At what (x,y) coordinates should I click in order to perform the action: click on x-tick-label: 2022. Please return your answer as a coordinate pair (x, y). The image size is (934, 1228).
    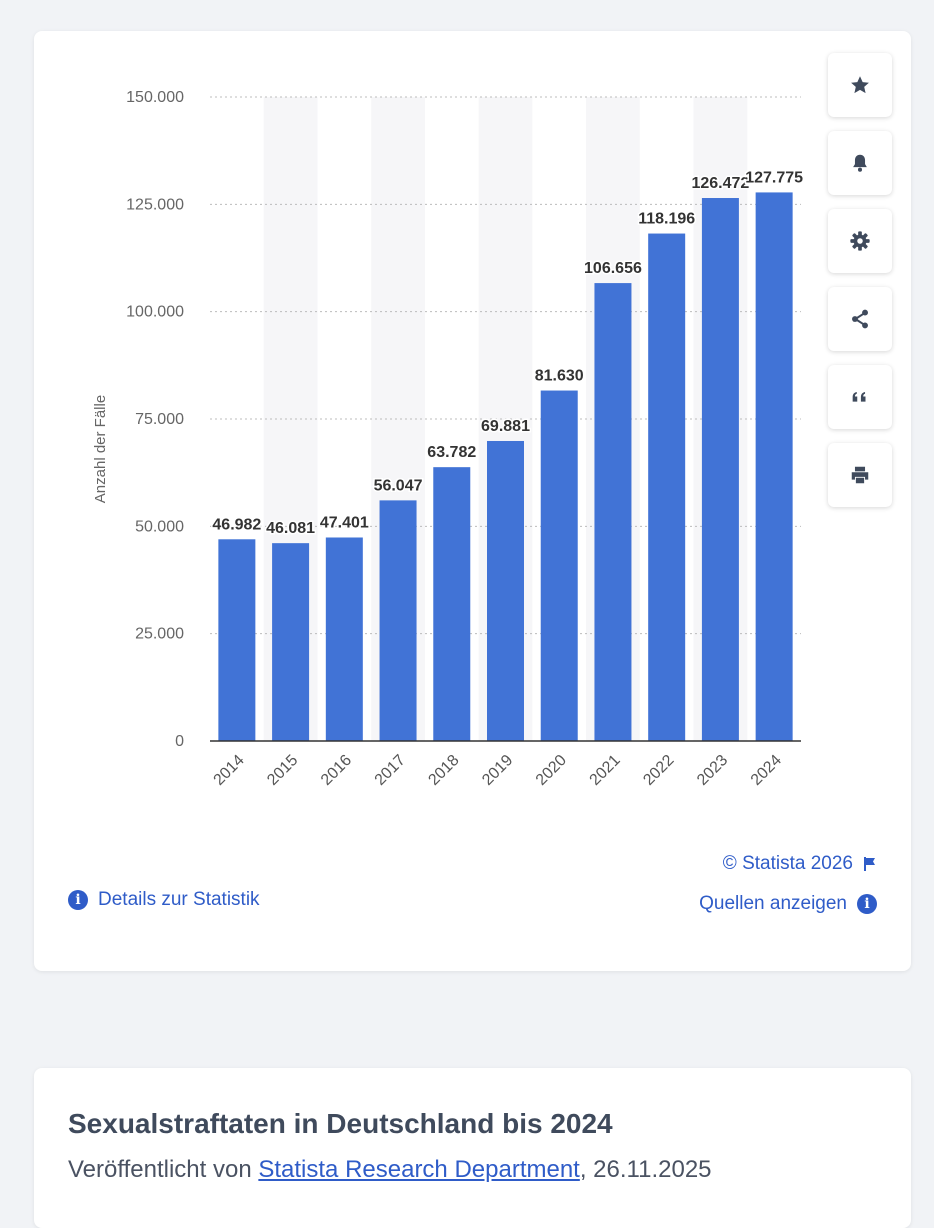
    Looking at the image, I should click on (658, 770).